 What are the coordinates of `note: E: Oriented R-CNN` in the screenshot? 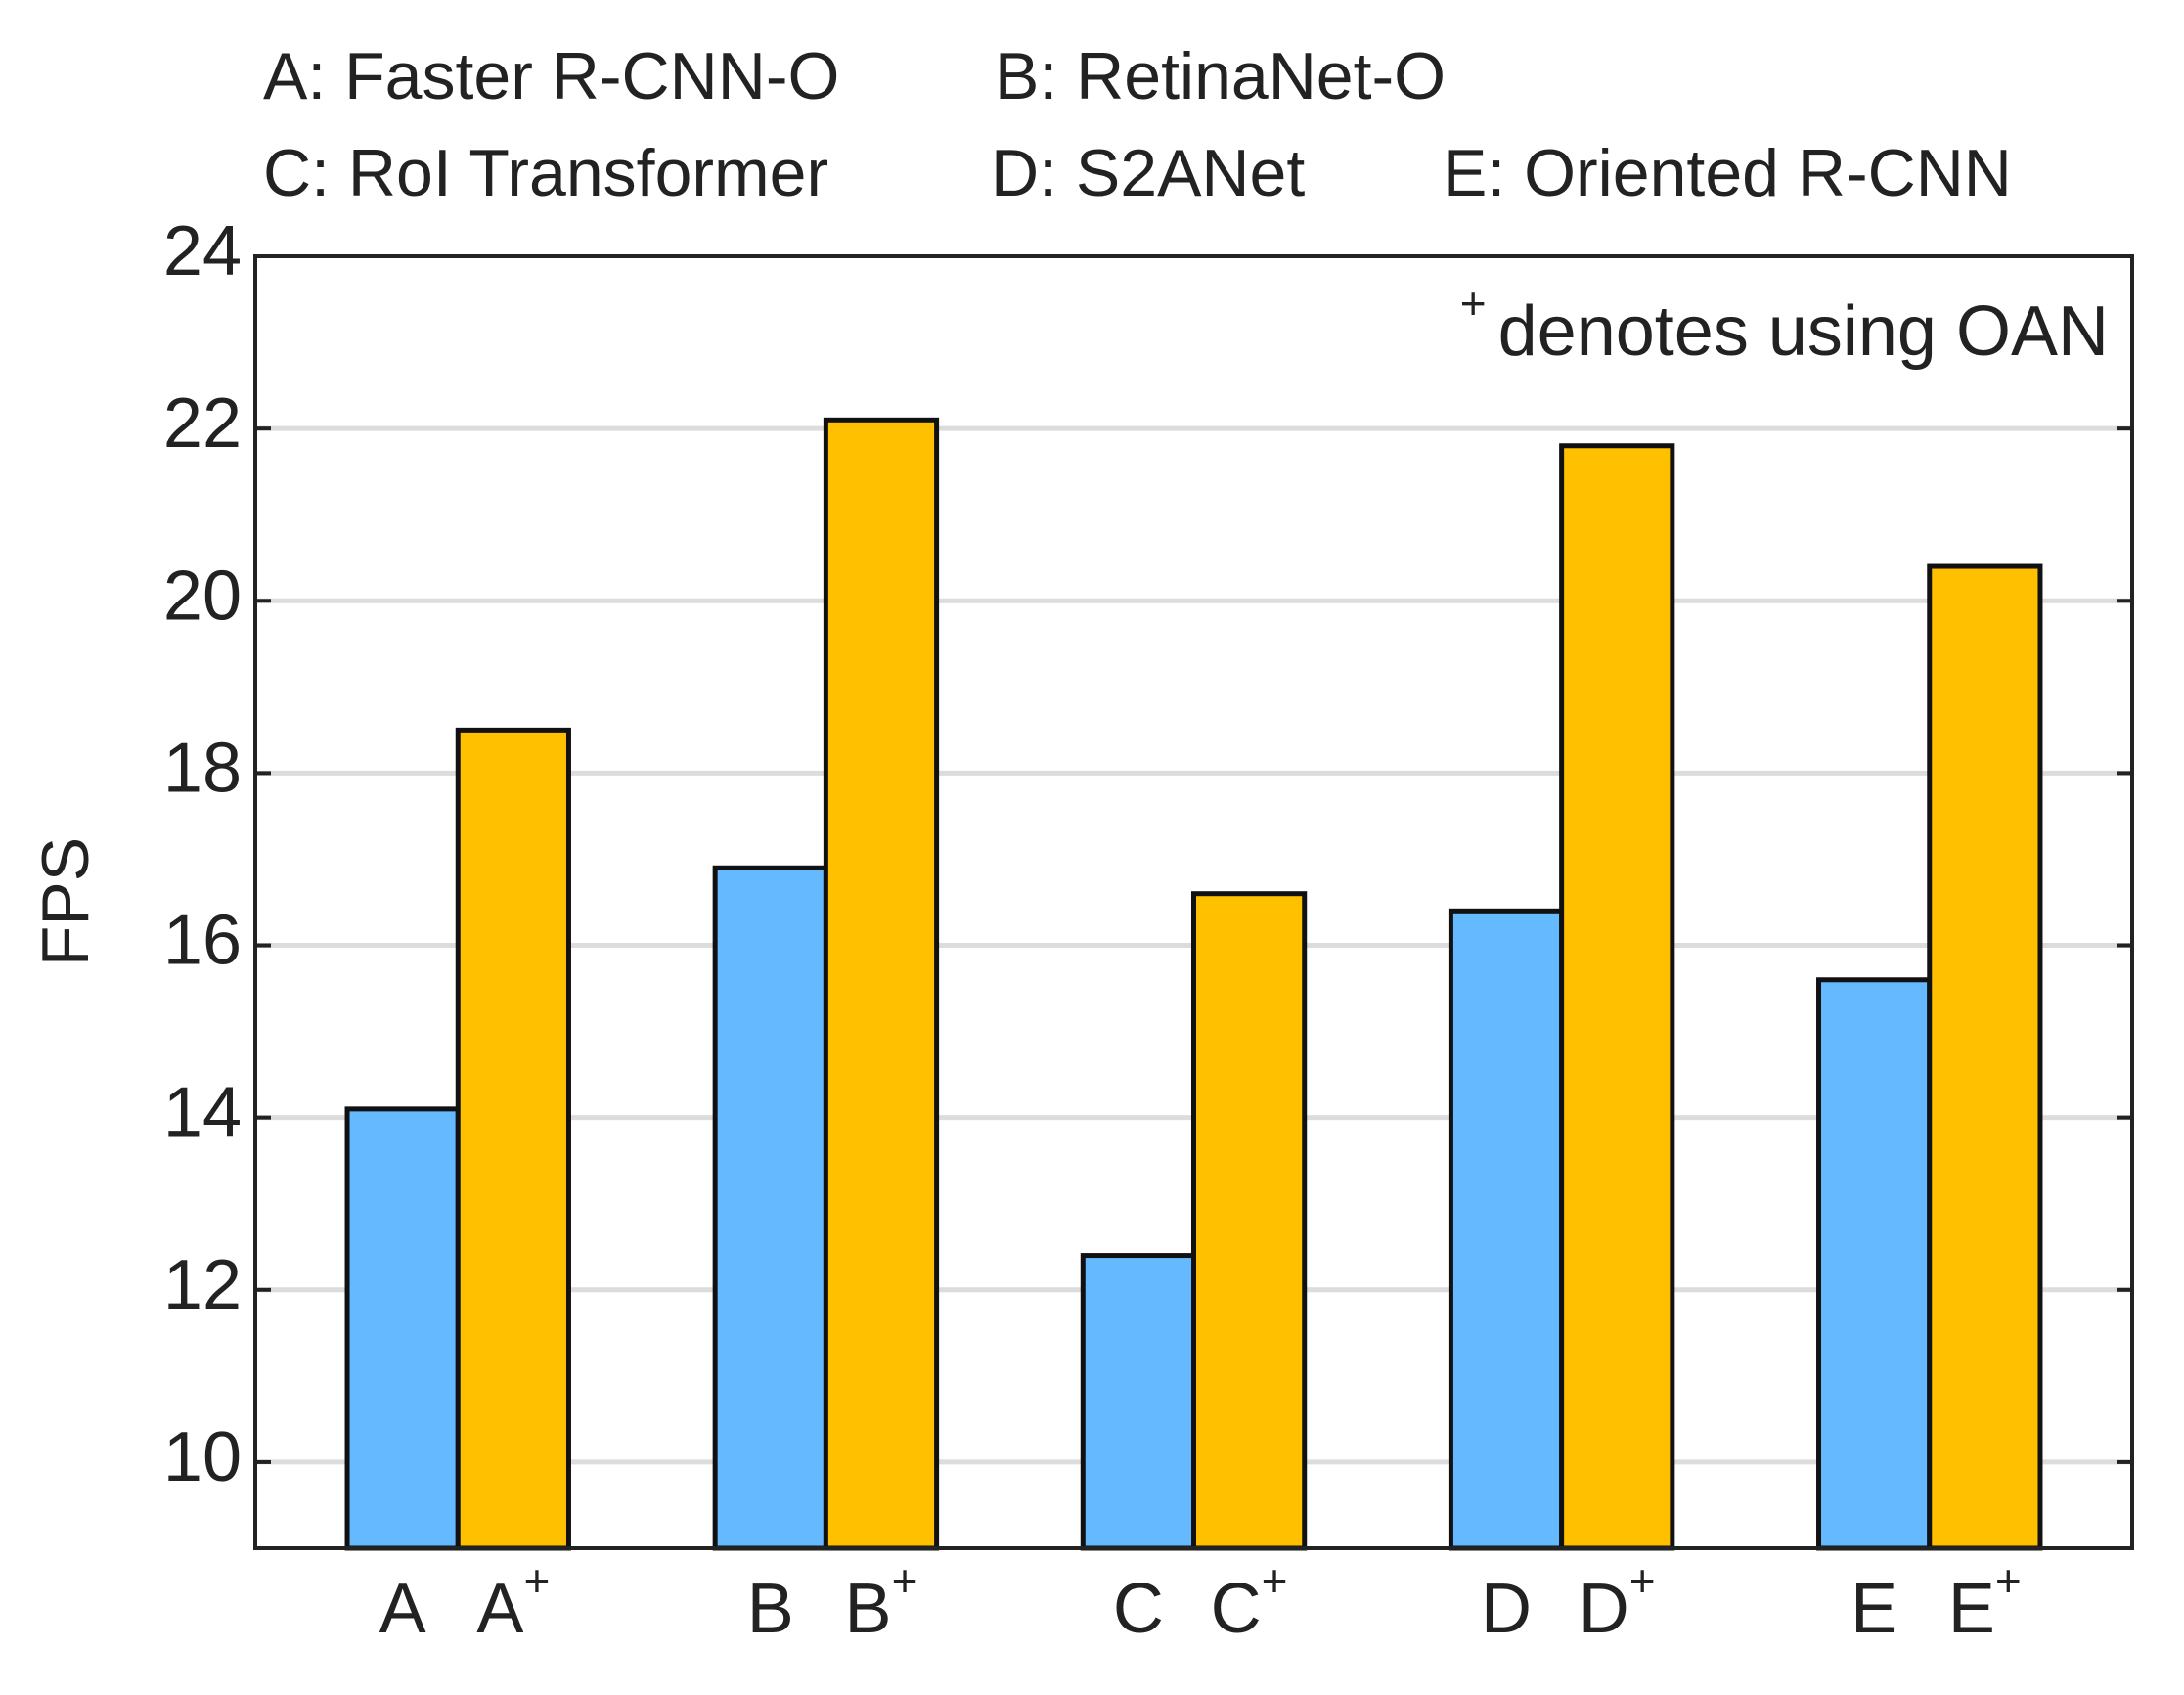 It's located at (1727, 173).